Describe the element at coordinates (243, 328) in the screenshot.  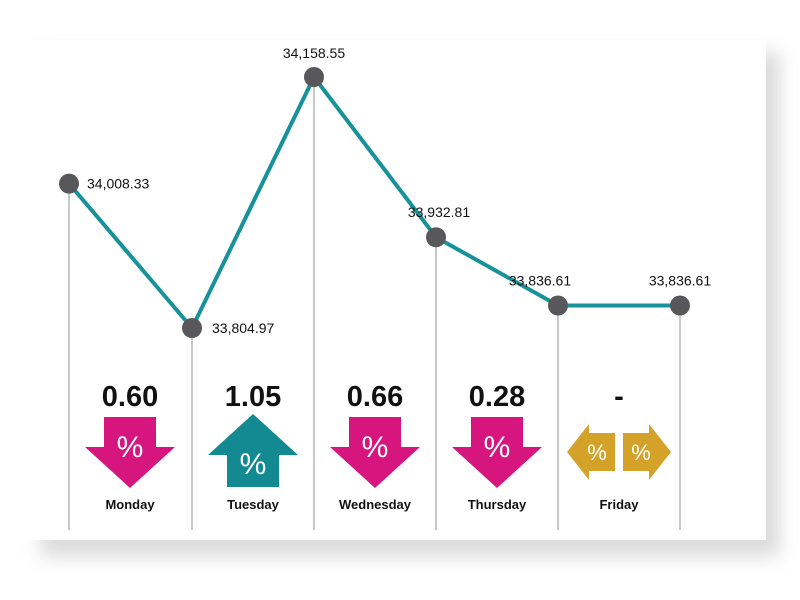
I see `data-label: 33,804.97` at that location.